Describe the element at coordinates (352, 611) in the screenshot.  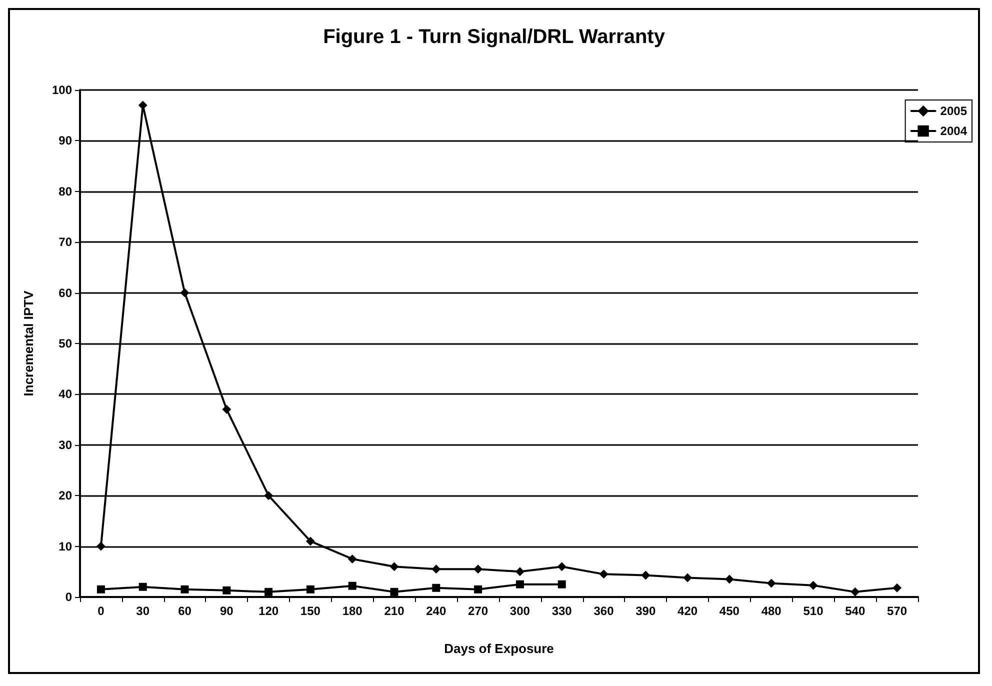
I see `x-tick-label: 180` at that location.